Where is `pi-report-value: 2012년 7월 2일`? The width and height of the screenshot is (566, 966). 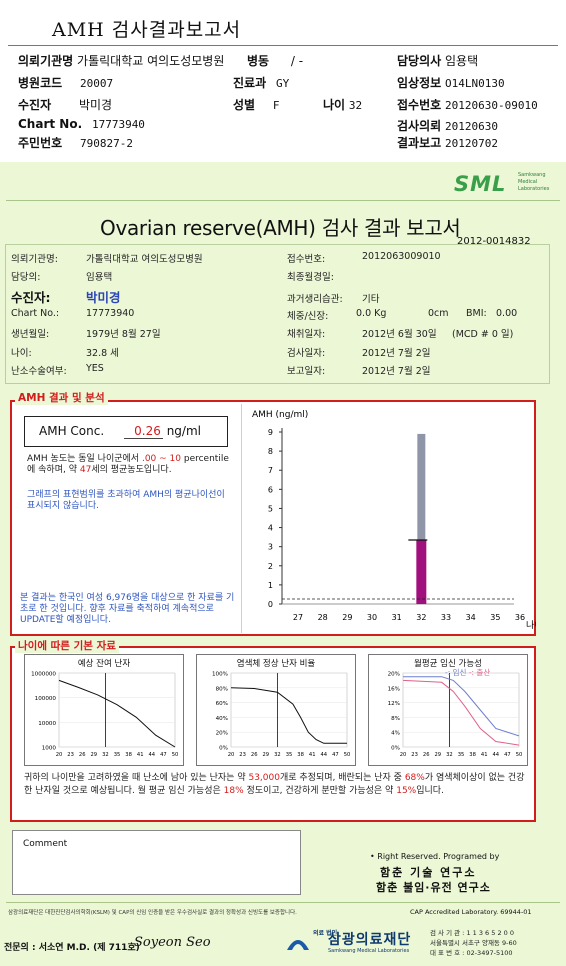
pi-report-value: 2012년 7월 2일 is located at coordinates (396, 371).